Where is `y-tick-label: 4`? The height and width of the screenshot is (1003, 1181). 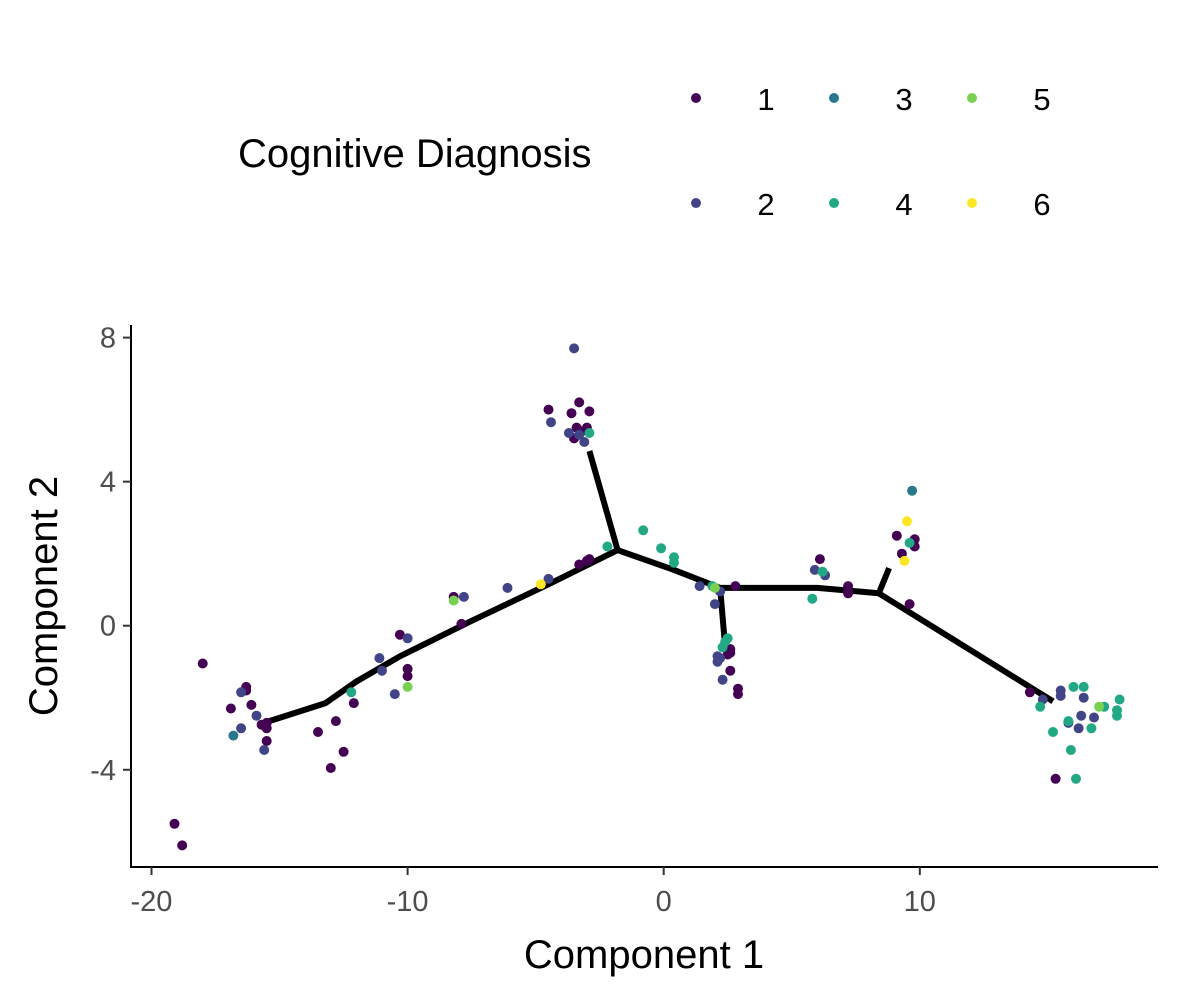 y-tick-label: 4 is located at coordinates (108, 483).